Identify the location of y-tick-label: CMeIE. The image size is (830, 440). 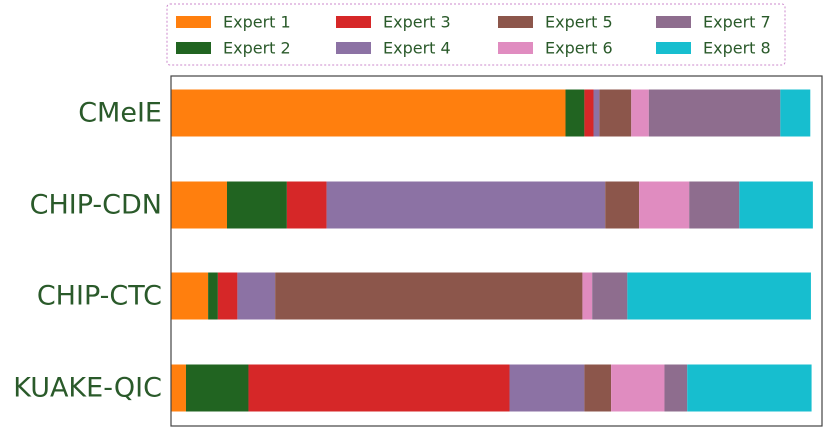
(120, 113).